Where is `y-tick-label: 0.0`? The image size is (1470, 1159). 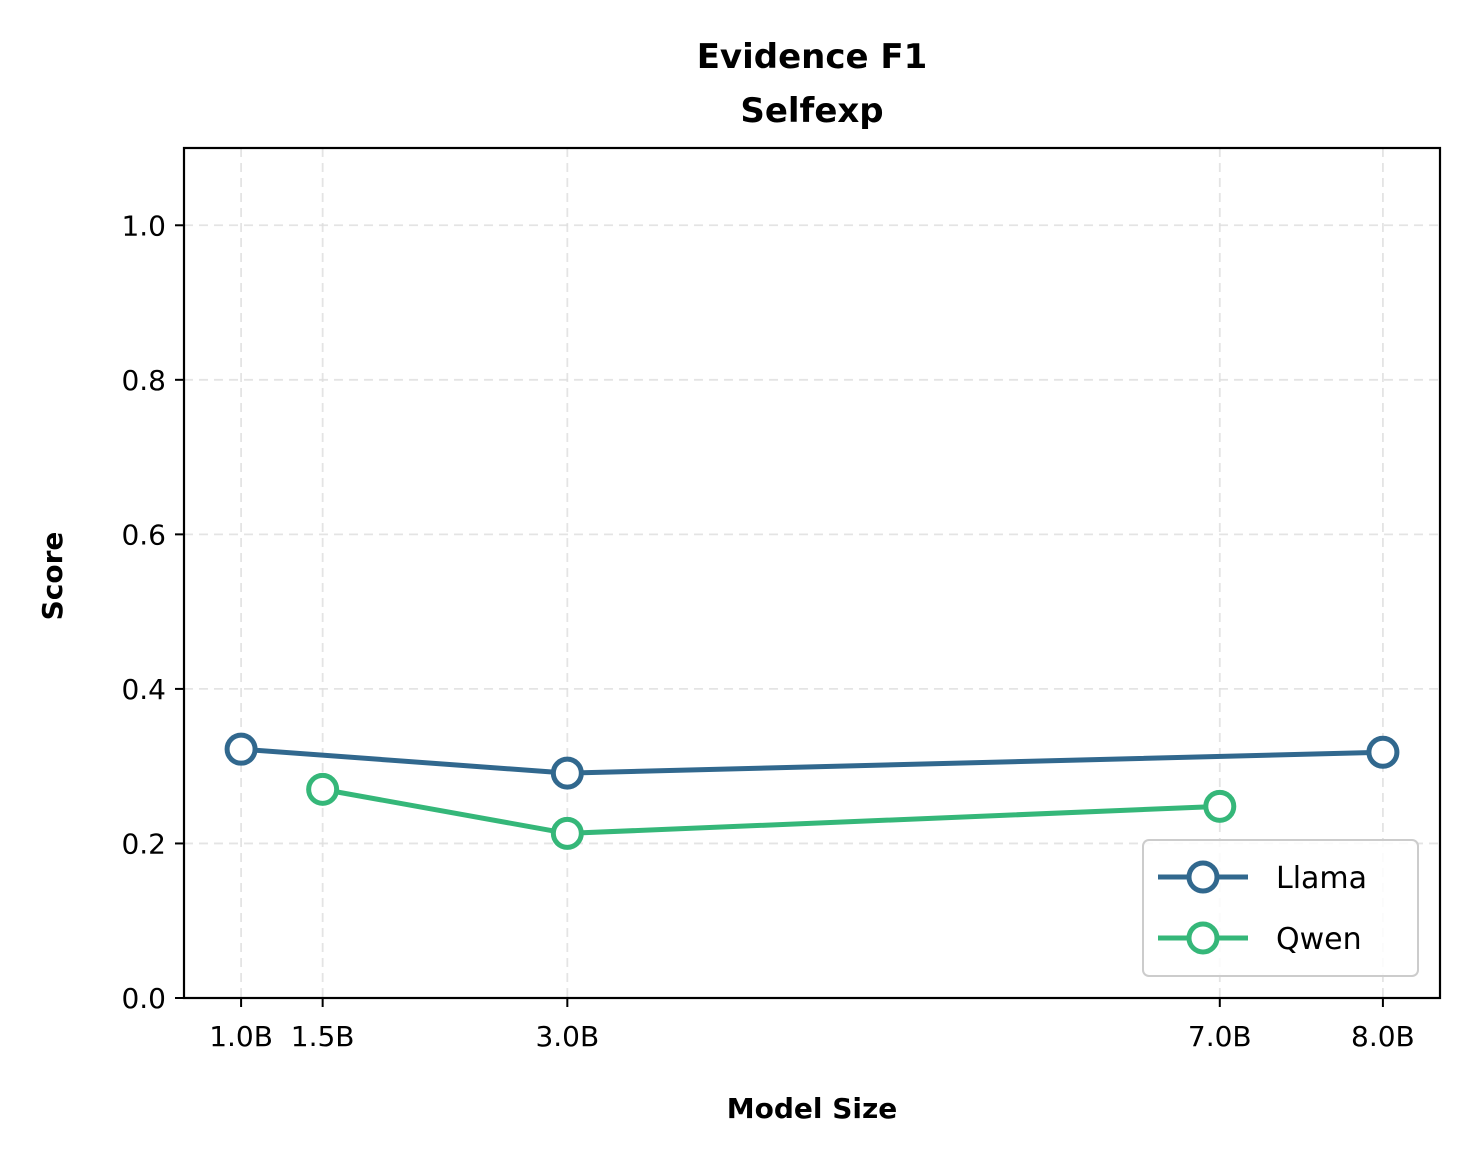
y-tick-label: 0.0 is located at coordinates (143, 998).